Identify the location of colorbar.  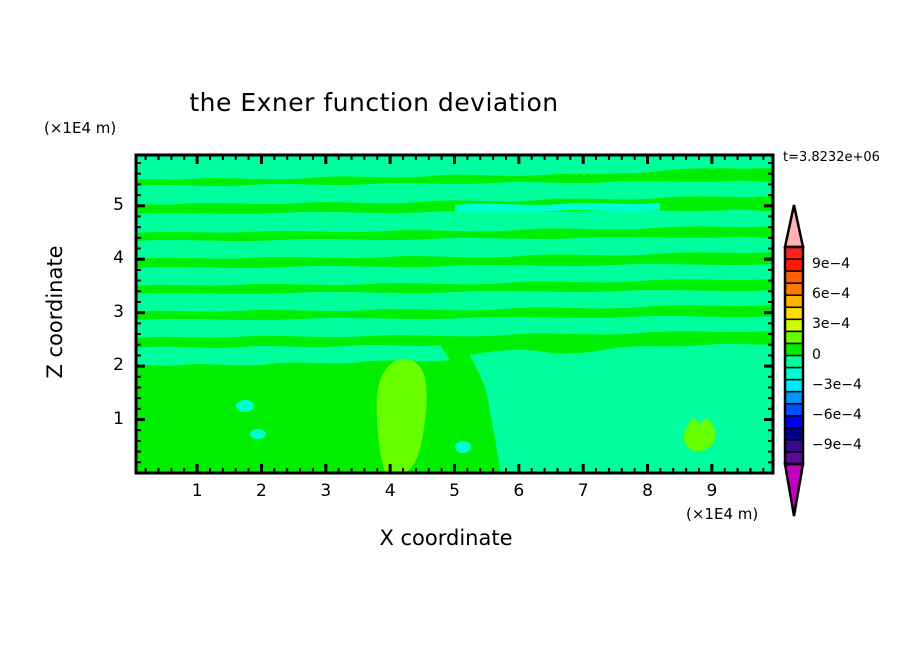
(794, 360).